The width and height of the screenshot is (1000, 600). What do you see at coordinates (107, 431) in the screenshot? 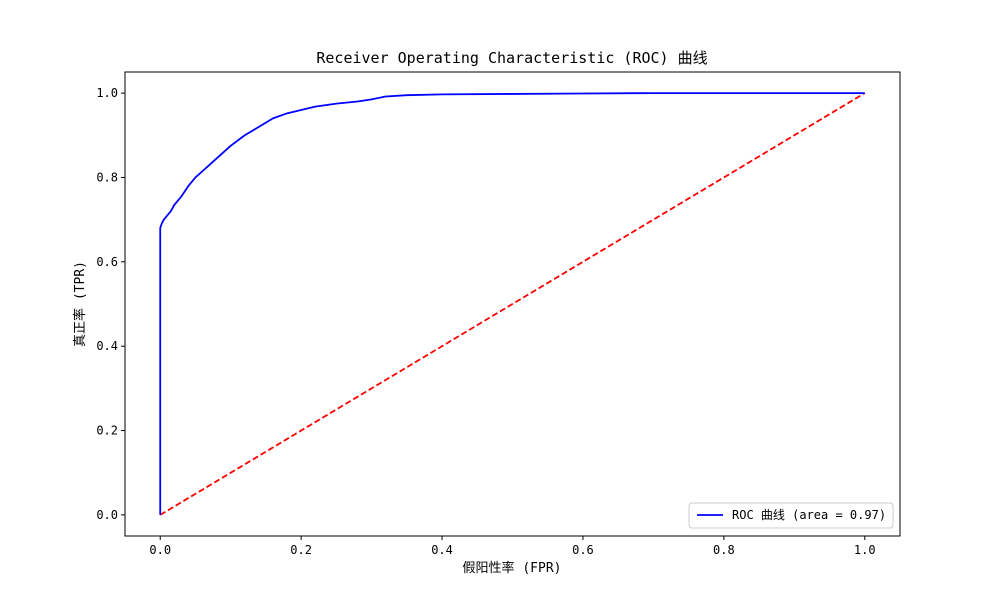
I see `y-tick-label: 0.2` at bounding box center [107, 431].